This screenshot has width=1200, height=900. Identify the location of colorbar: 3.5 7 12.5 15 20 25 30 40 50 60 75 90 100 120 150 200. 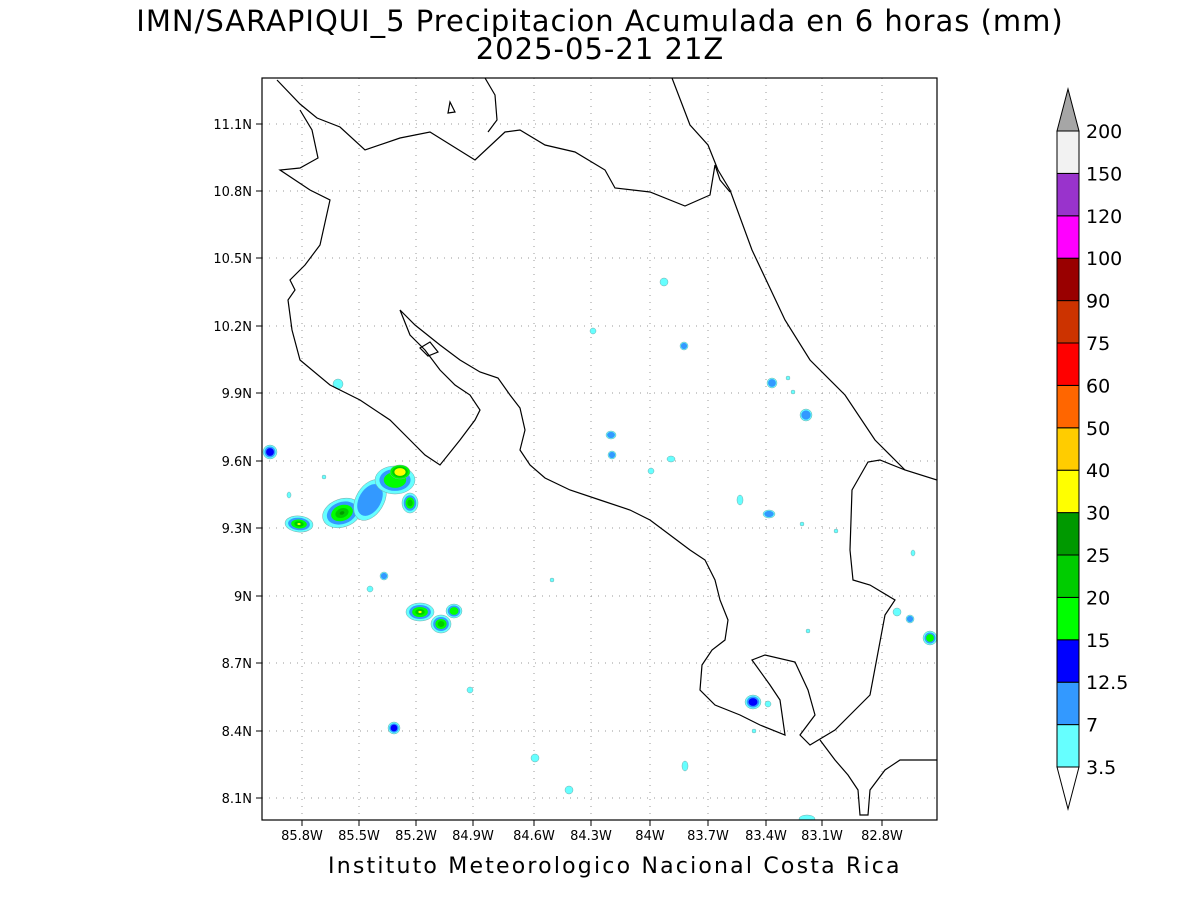
(1092, 449).